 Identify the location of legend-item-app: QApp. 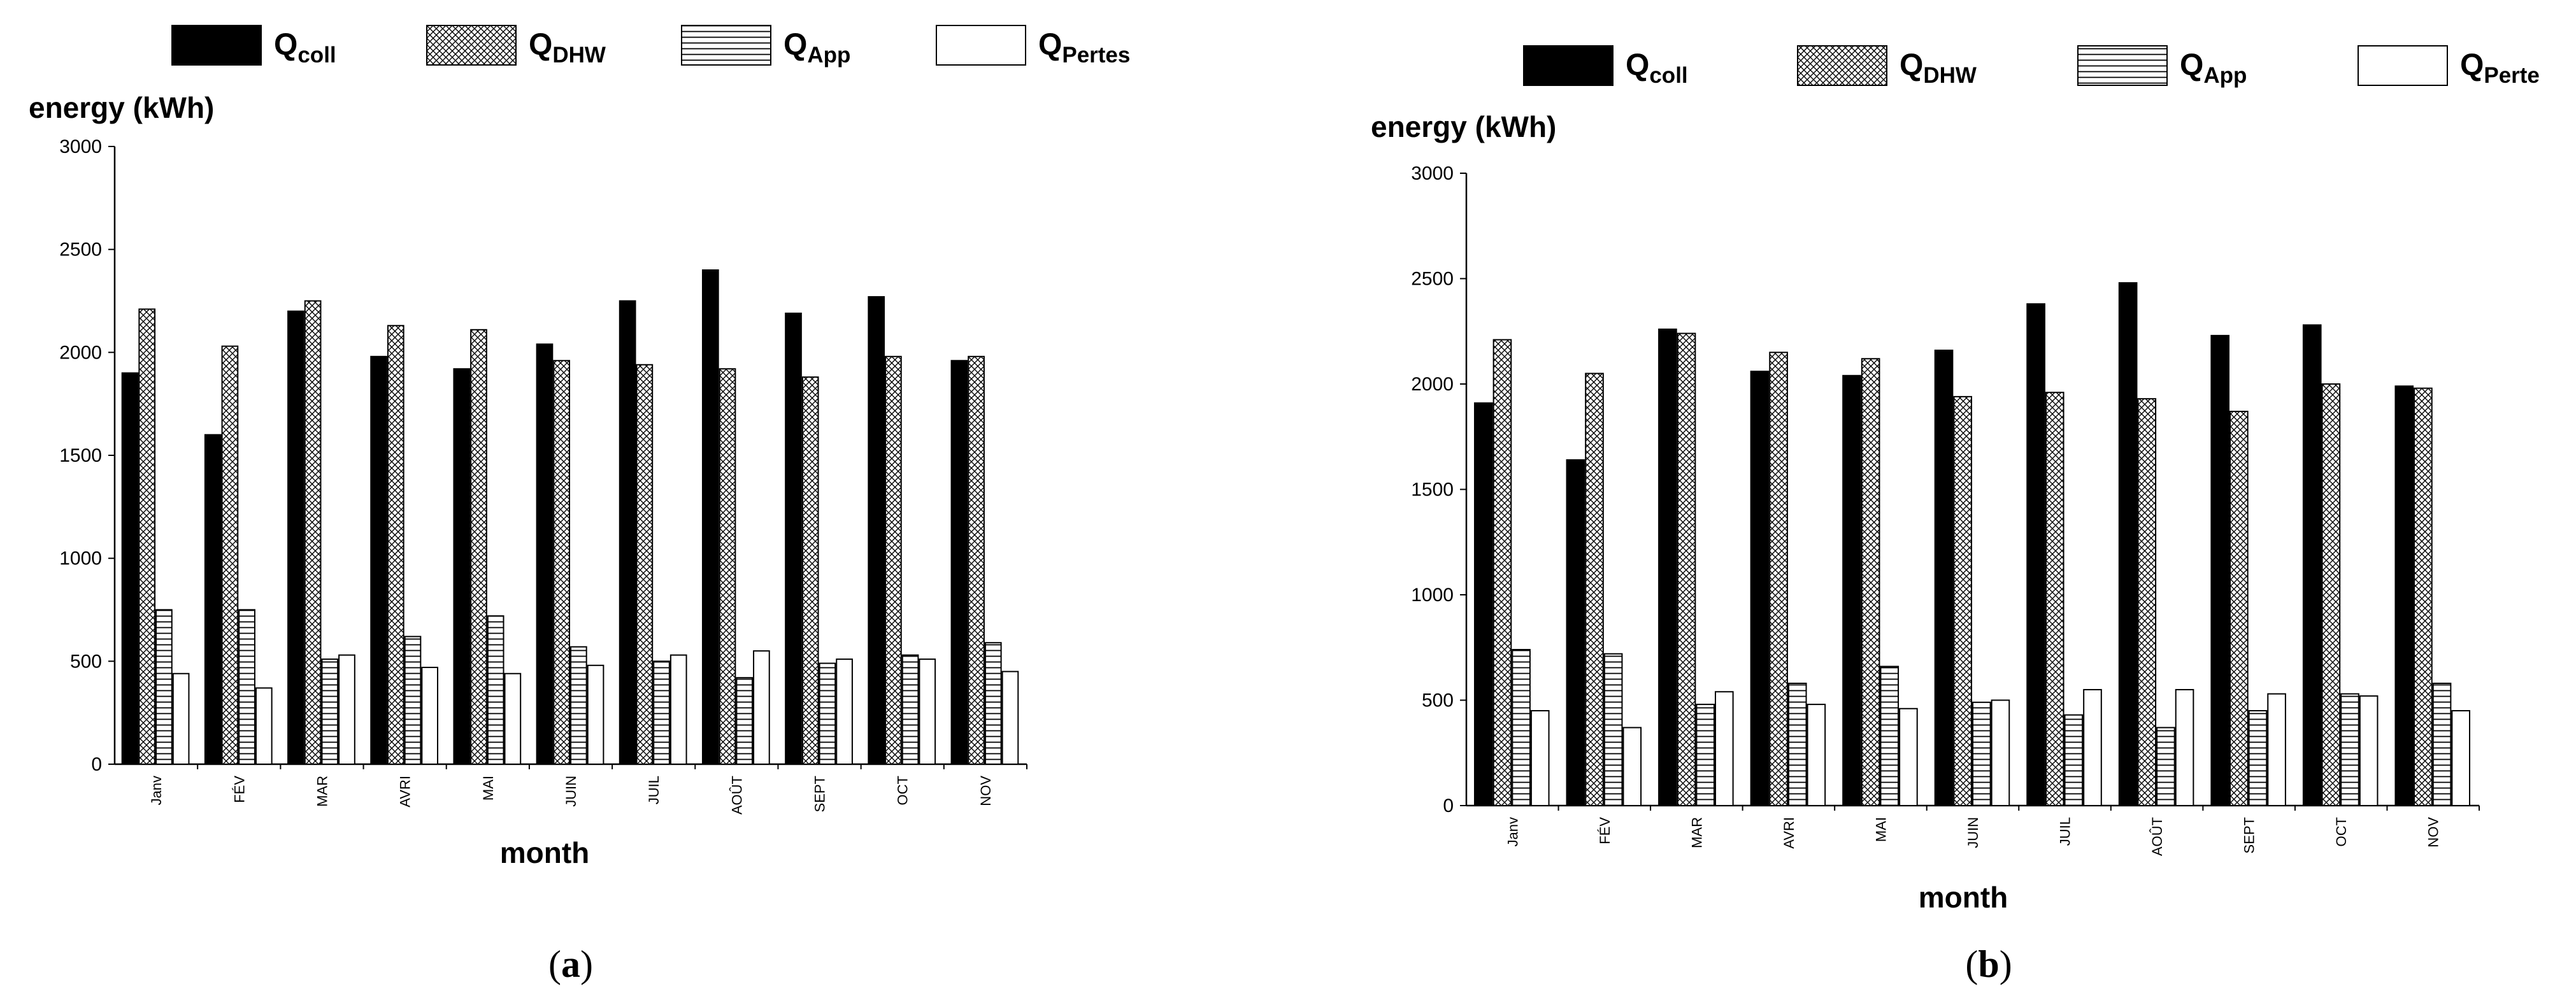
(2162, 66).